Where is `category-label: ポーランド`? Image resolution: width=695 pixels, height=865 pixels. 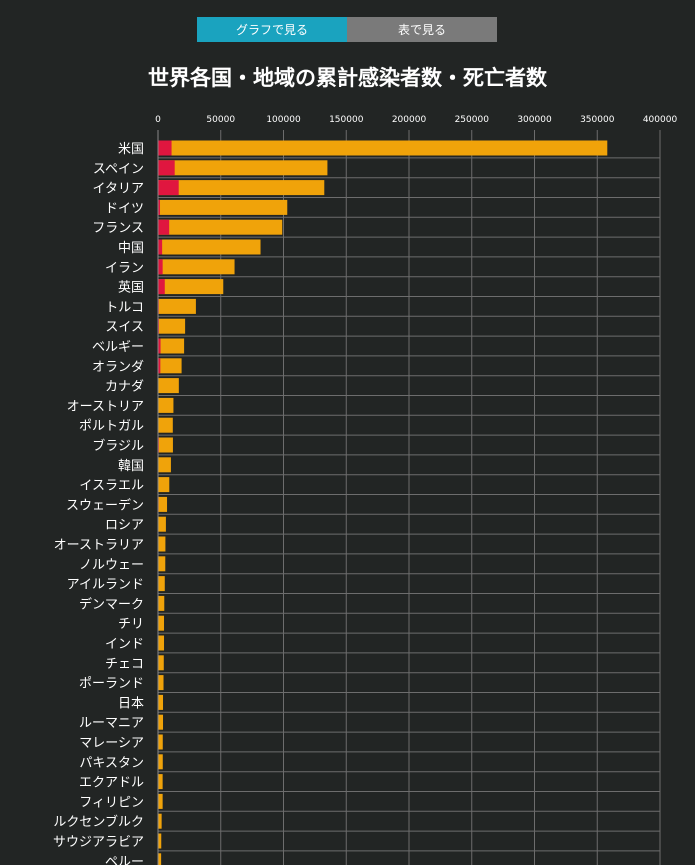 category-label: ポーランド is located at coordinates (111, 684).